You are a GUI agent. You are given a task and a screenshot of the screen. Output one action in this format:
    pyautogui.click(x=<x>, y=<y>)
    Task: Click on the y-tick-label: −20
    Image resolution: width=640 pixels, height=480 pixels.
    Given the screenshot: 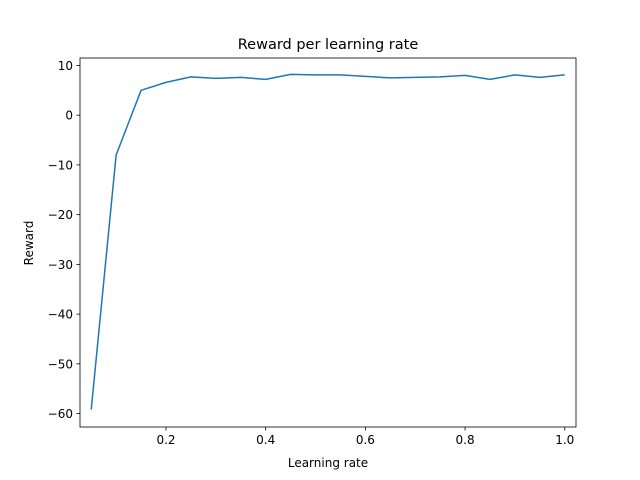 What is the action you would take?
    pyautogui.click(x=60, y=215)
    